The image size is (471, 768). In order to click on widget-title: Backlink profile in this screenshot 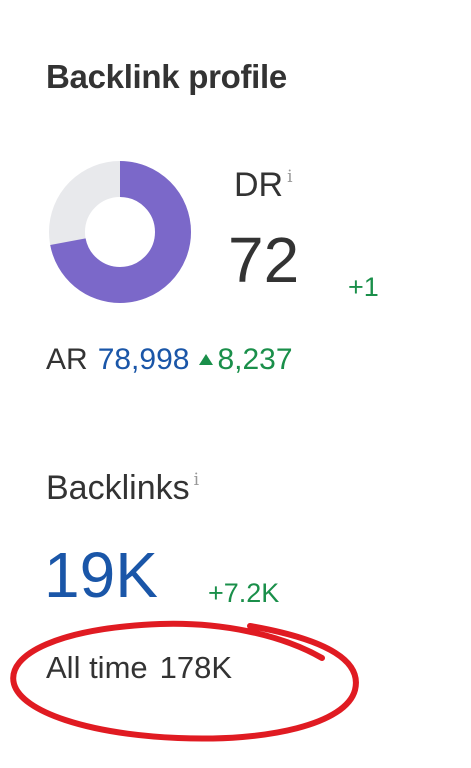, I will do `click(166, 76)`.